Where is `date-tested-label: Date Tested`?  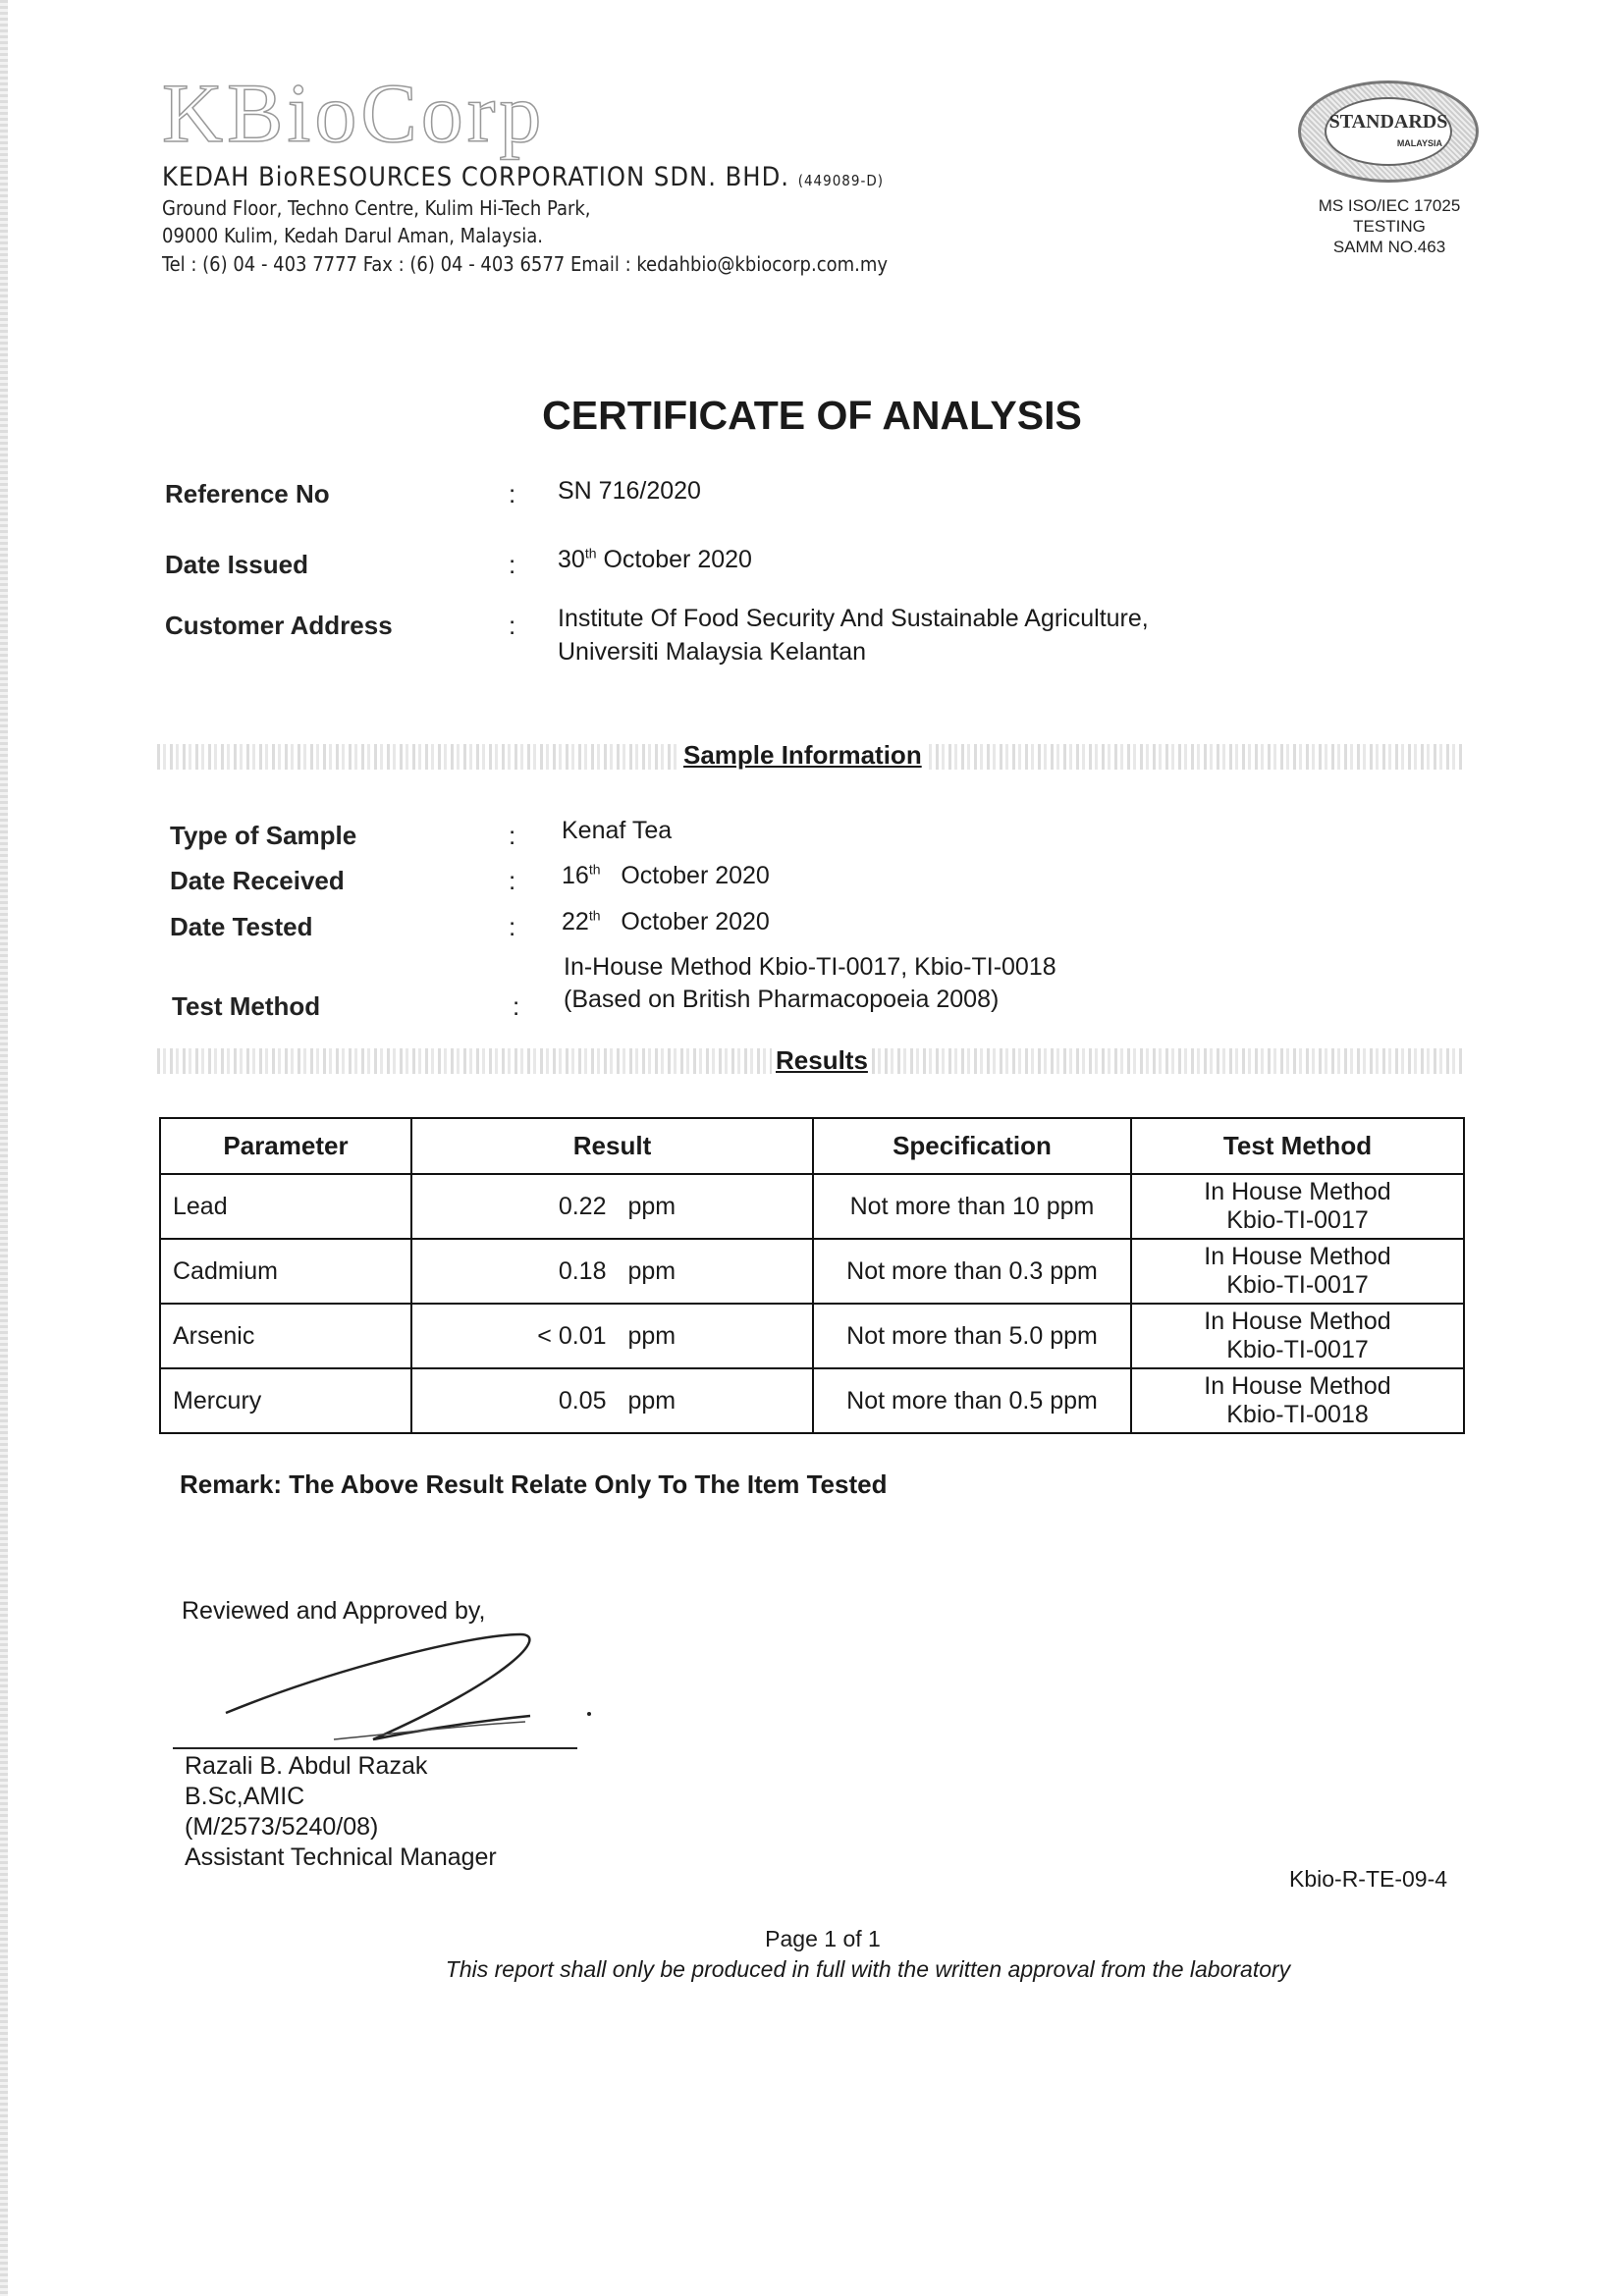 date-tested-label: Date Tested is located at coordinates (241, 926).